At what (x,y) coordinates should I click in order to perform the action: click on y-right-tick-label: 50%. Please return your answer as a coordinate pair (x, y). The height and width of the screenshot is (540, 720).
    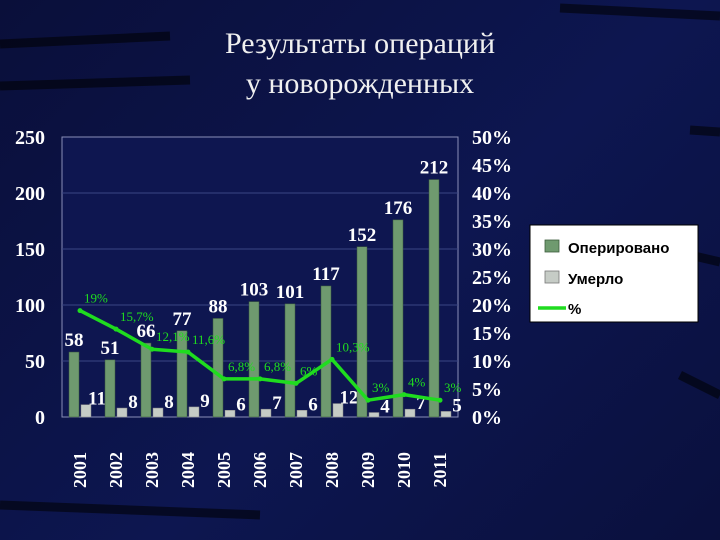
    Looking at the image, I should click on (492, 138).